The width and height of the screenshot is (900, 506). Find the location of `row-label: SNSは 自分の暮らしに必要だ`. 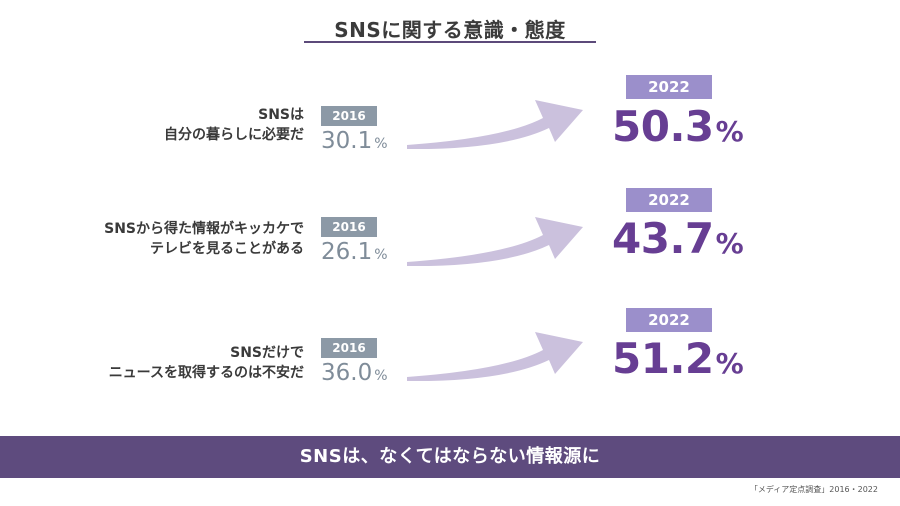

row-label: SNSは 自分の暮らしに必要だ is located at coordinates (154, 125).